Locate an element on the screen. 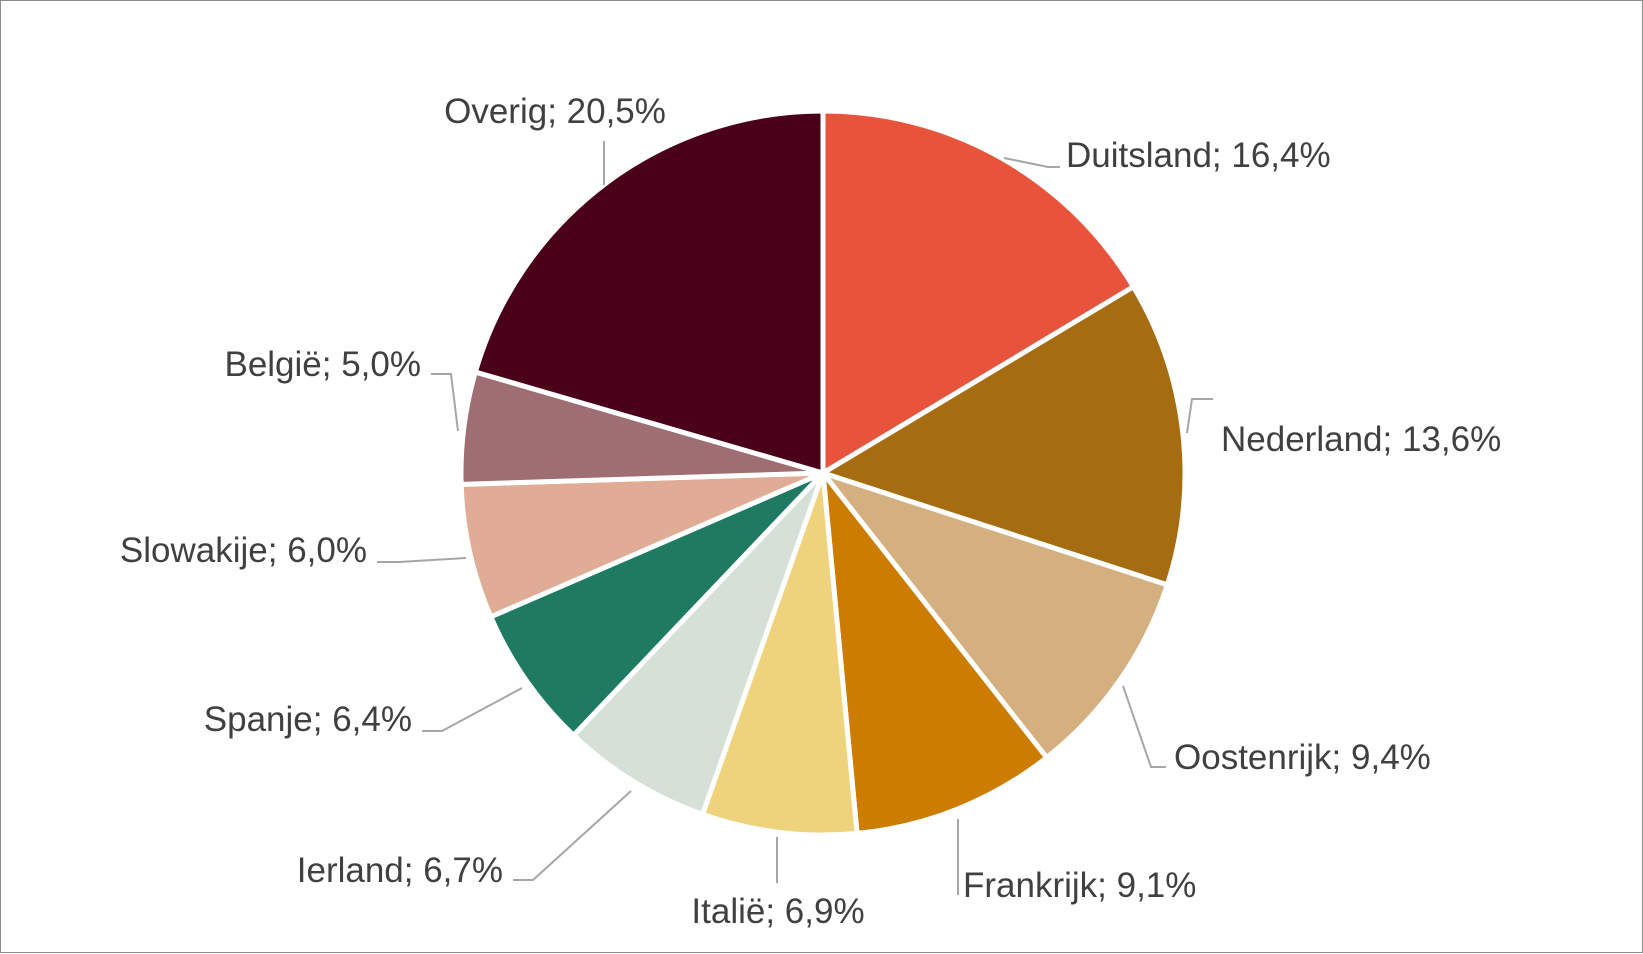 Image resolution: width=1643 pixels, height=954 pixels. pie-slice-duitsland is located at coordinates (978, 293).